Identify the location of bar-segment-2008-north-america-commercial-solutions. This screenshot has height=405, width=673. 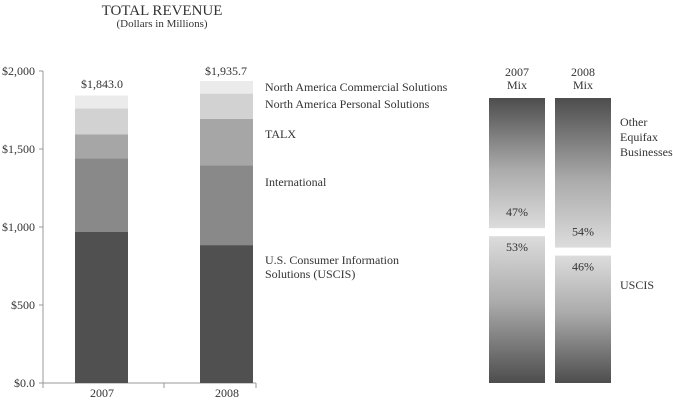
(226, 87).